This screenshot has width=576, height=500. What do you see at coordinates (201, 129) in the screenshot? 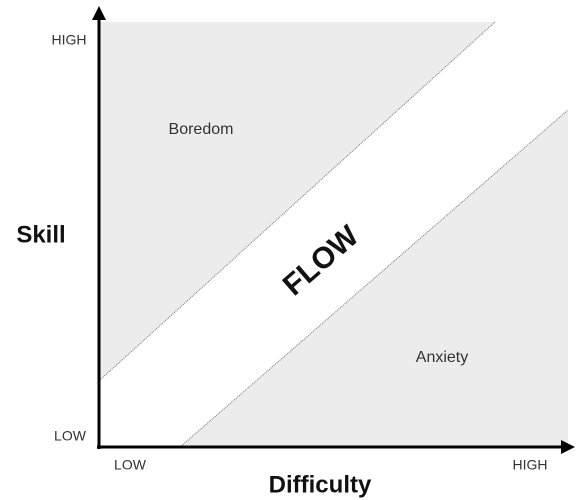
I see `boredom-label: Boredom` at bounding box center [201, 129].